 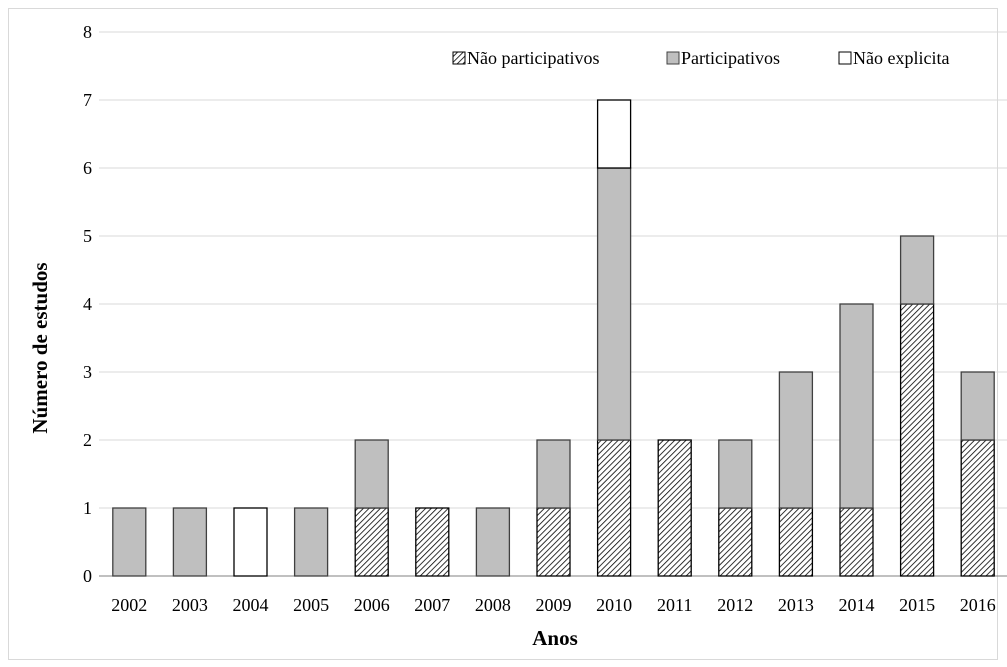 What do you see at coordinates (978, 605) in the screenshot?
I see `x-tick-label: 2016` at bounding box center [978, 605].